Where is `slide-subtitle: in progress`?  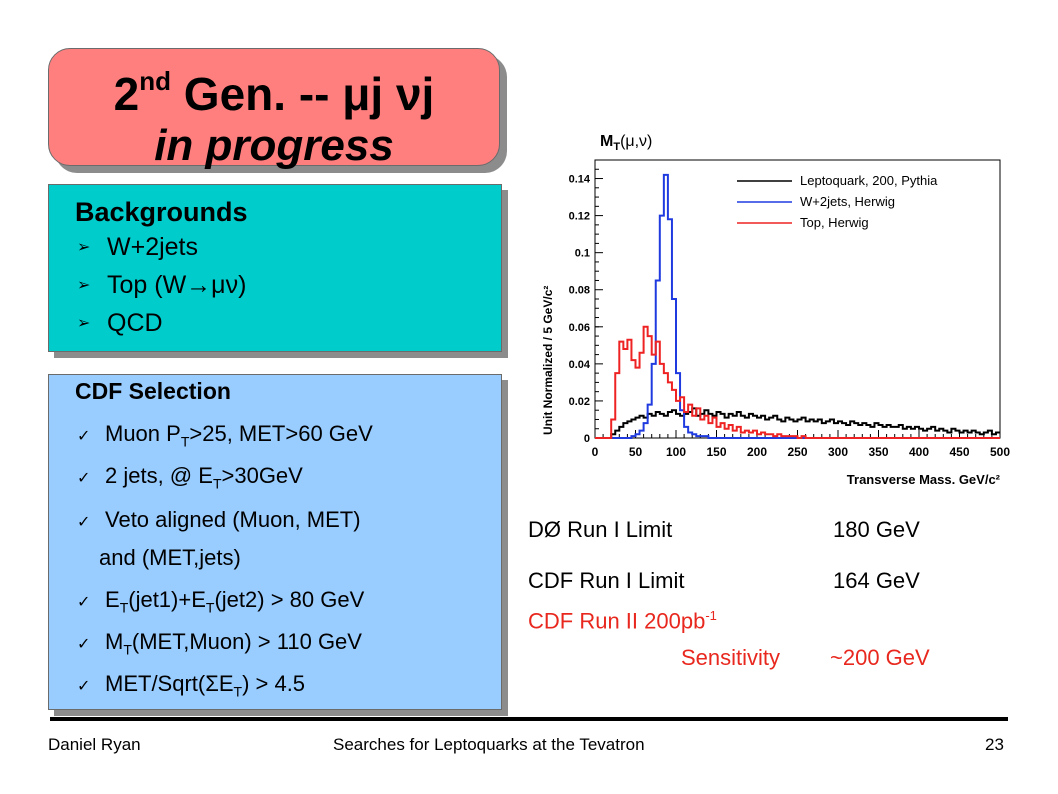
slide-subtitle: in progress is located at coordinates (274, 145).